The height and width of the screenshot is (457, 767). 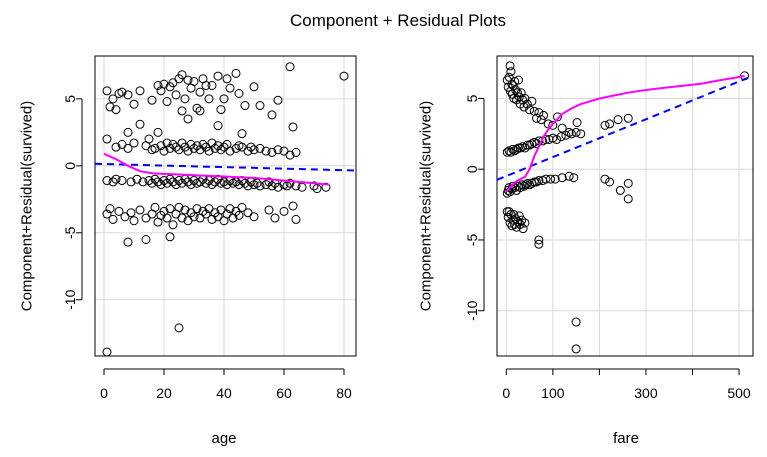 What do you see at coordinates (506, 393) in the screenshot?
I see `x-tick-label: 0` at bounding box center [506, 393].